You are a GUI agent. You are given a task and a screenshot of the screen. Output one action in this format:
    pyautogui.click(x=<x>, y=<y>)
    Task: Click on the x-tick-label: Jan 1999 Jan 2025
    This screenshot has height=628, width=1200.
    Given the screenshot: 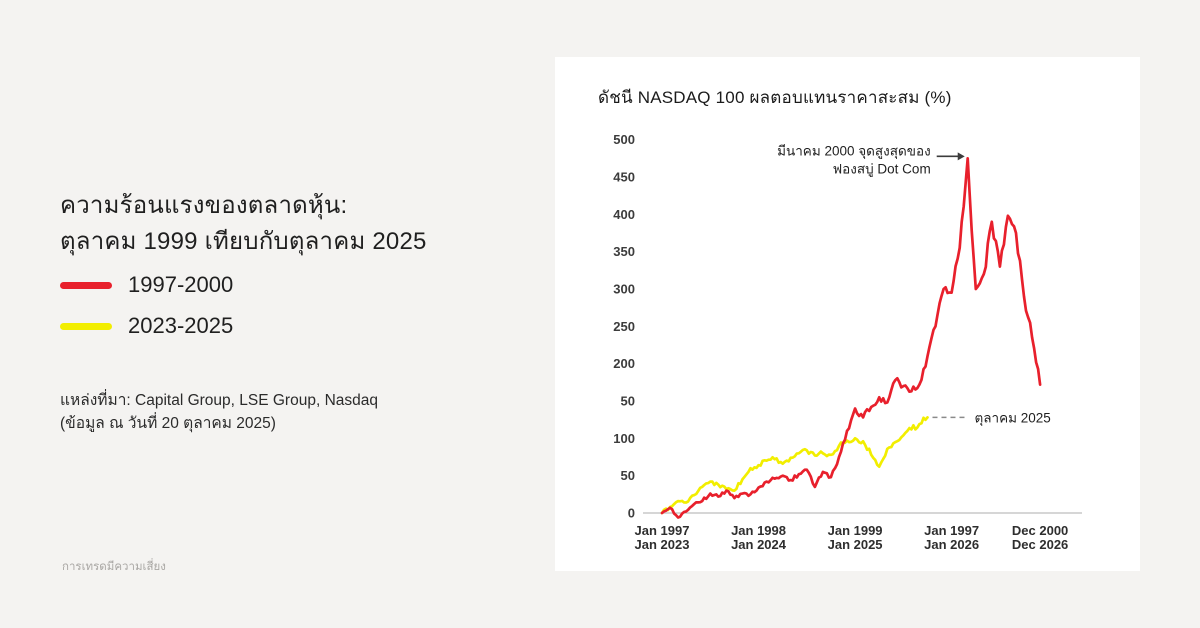 What is the action you would take?
    pyautogui.click(x=855, y=537)
    